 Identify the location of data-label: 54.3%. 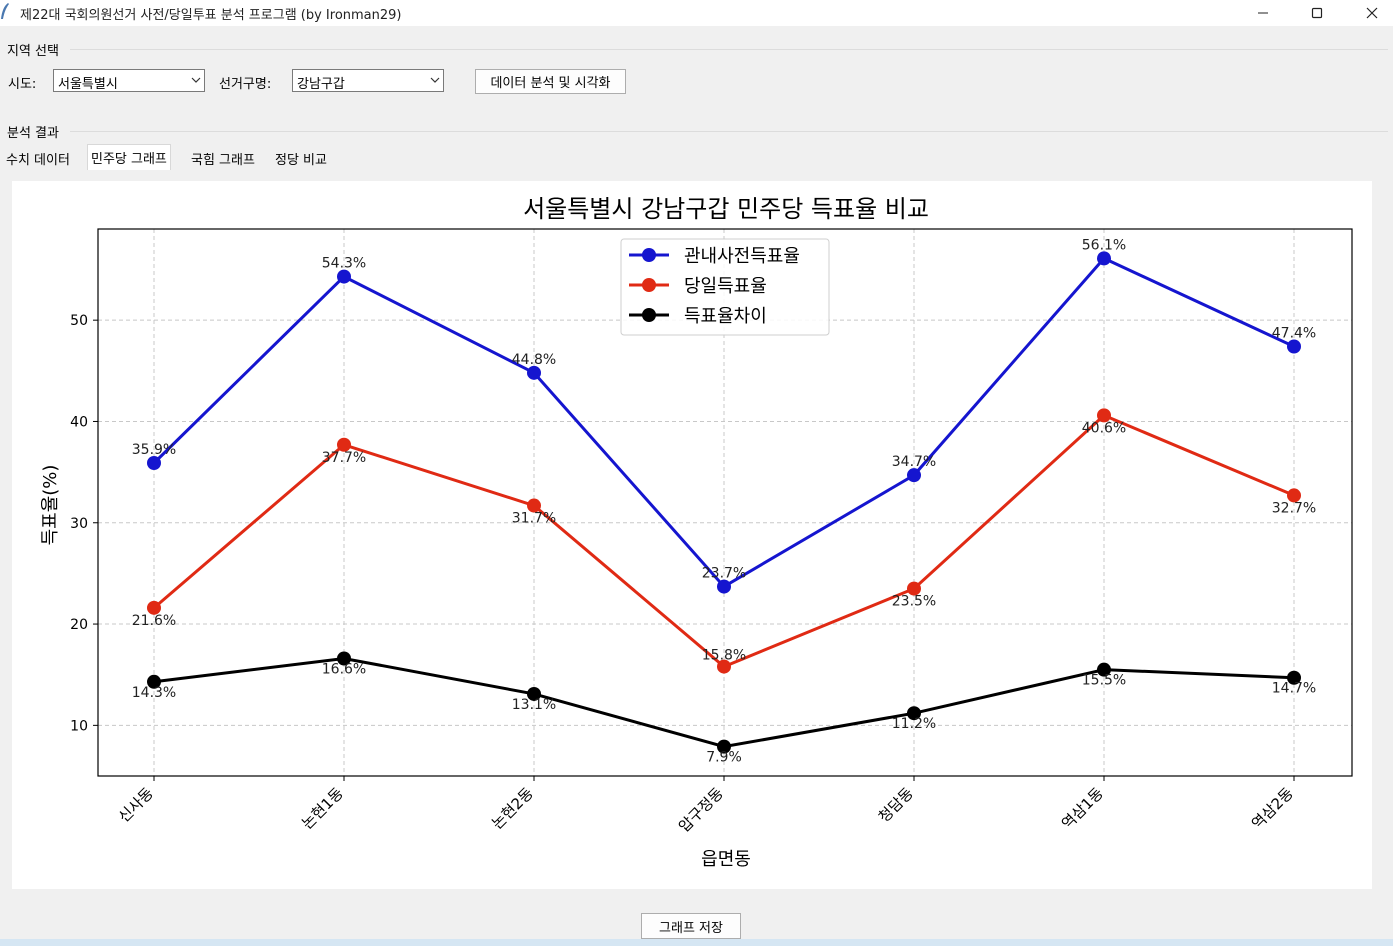
(344, 264).